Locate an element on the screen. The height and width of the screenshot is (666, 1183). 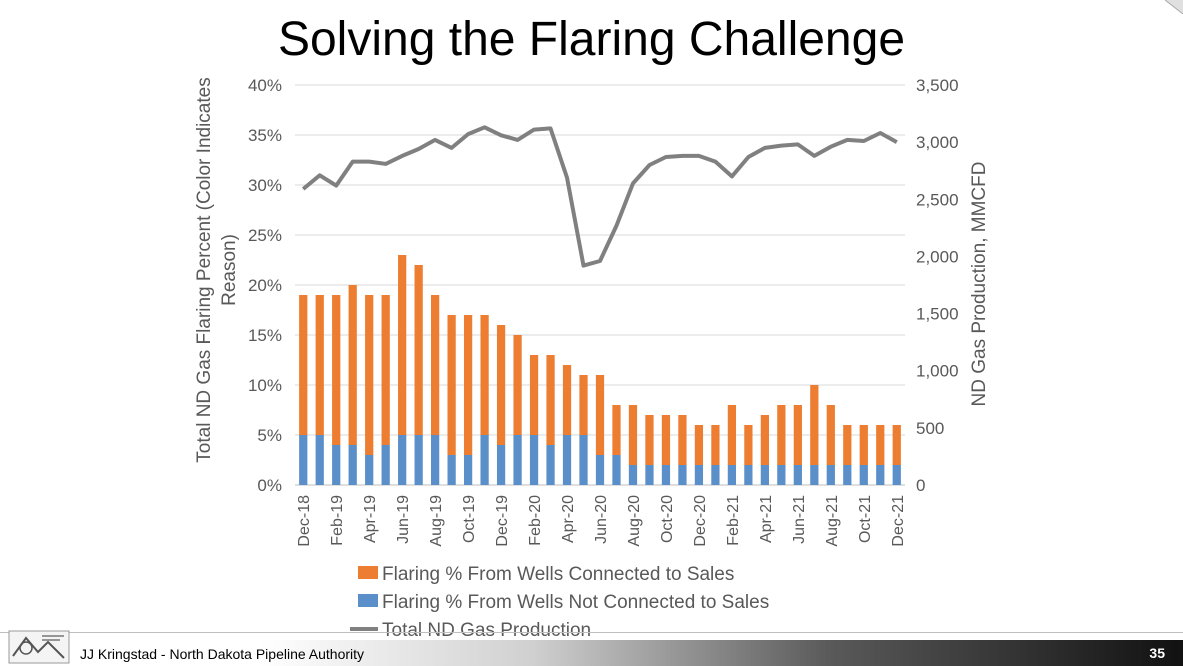
y-tick-right: 2,000 is located at coordinates (937, 256).